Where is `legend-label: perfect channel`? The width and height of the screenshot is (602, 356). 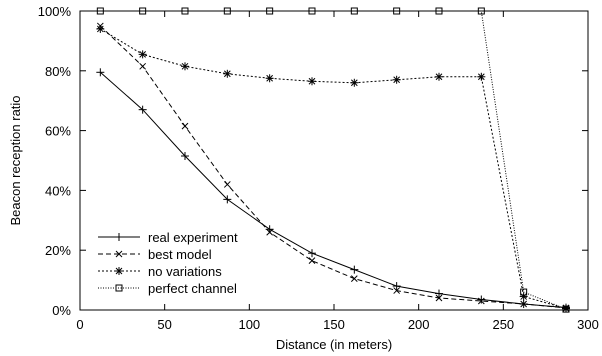 legend-label: perfect channel is located at coordinates (192, 288).